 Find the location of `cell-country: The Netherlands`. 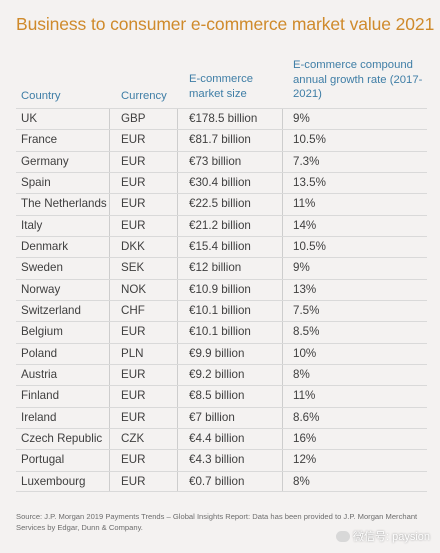

cell-country: The Netherlands is located at coordinates (64, 204).